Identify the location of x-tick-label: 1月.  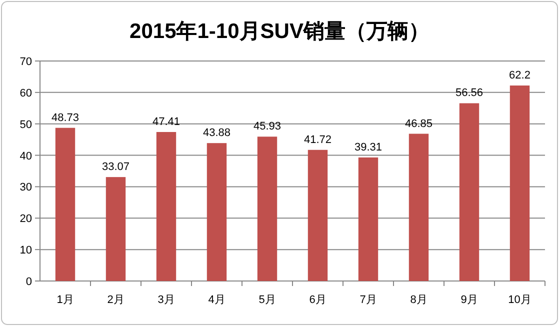
(65, 300).